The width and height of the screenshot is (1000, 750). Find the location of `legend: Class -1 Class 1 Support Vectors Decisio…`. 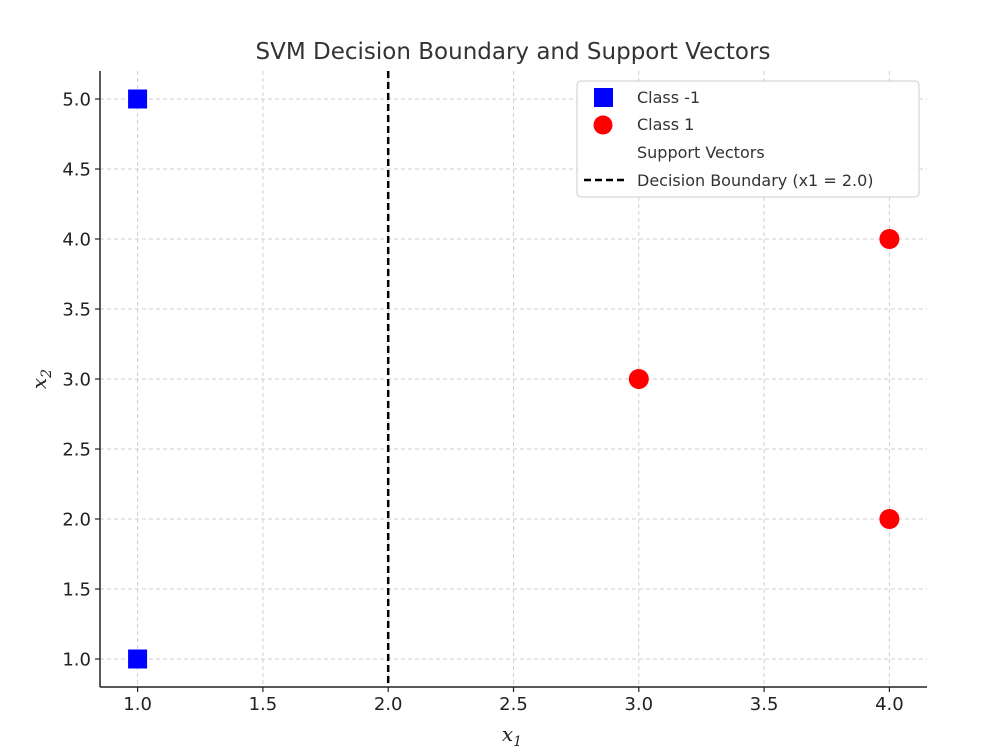

legend: Class -1 Class 1 Support Vectors Decisio… is located at coordinates (748, 139).